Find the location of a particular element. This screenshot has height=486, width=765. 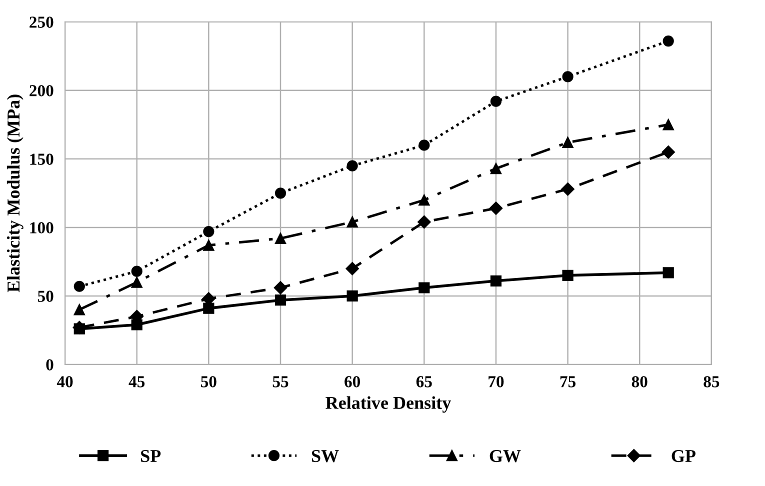

legend-label: SW is located at coordinates (325, 456).